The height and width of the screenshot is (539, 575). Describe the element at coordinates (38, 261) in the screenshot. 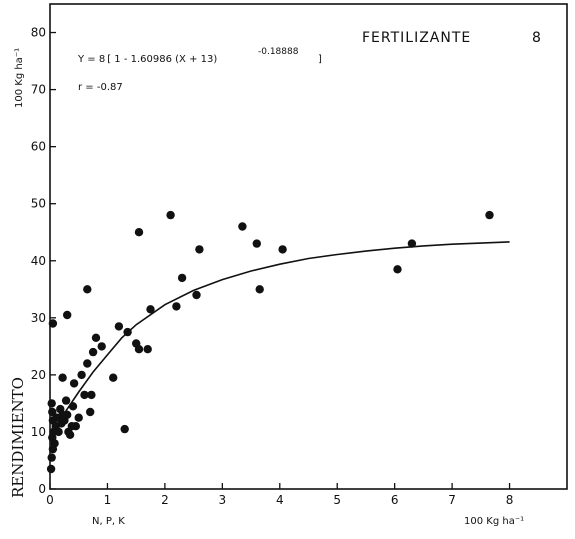

I see `y-tick-label: 40` at that location.